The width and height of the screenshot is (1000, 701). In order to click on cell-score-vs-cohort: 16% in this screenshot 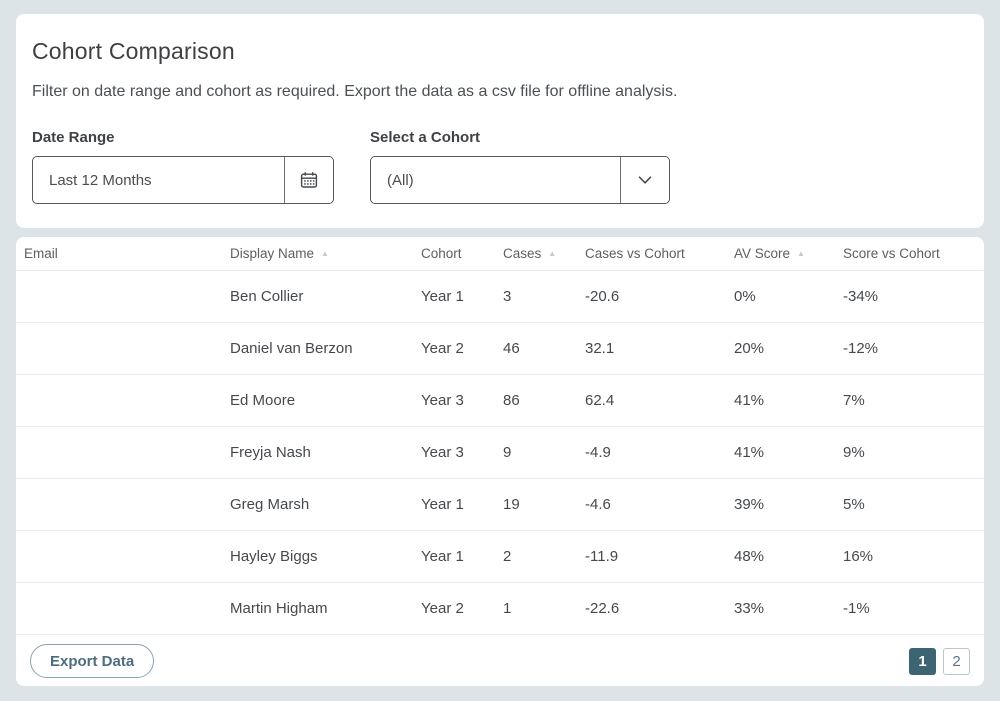, I will do `click(858, 556)`.